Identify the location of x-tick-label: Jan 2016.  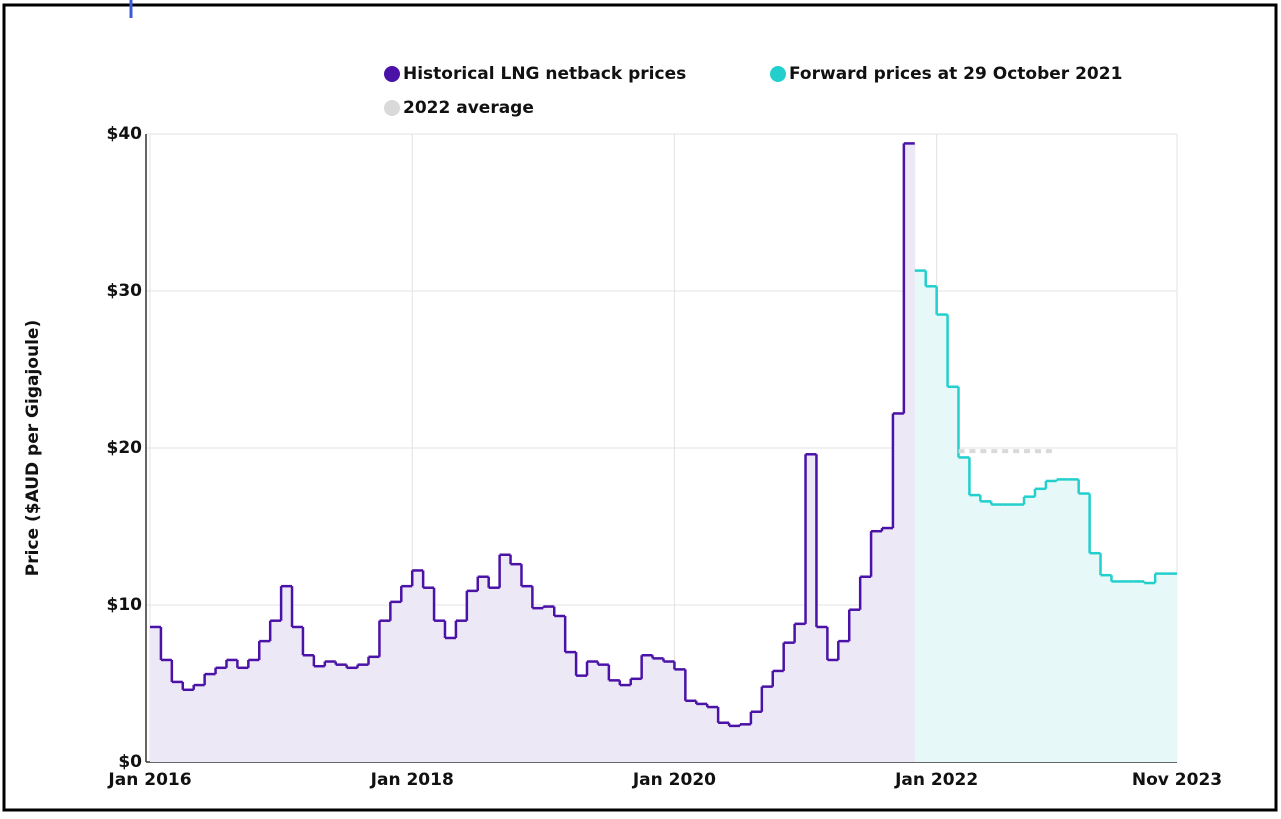
(149, 780).